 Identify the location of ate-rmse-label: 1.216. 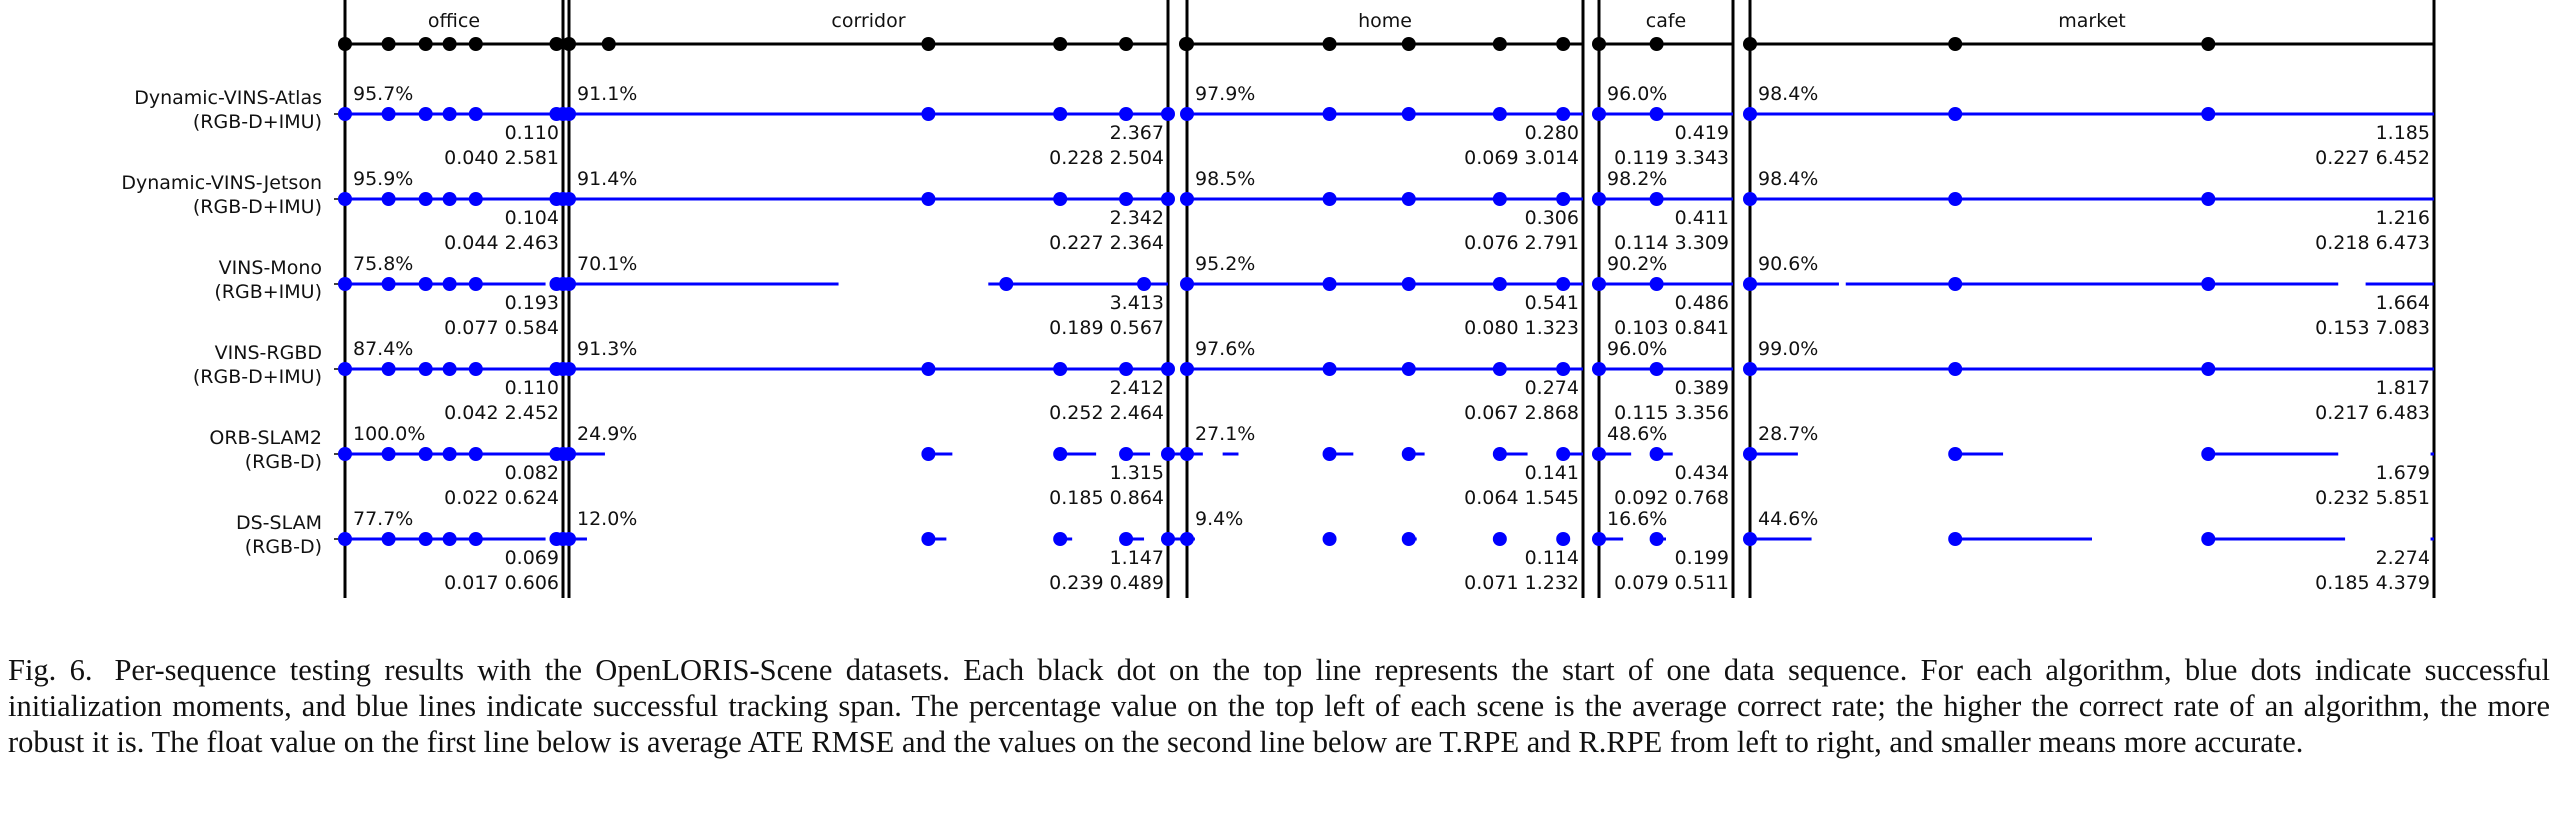
(2403, 218).